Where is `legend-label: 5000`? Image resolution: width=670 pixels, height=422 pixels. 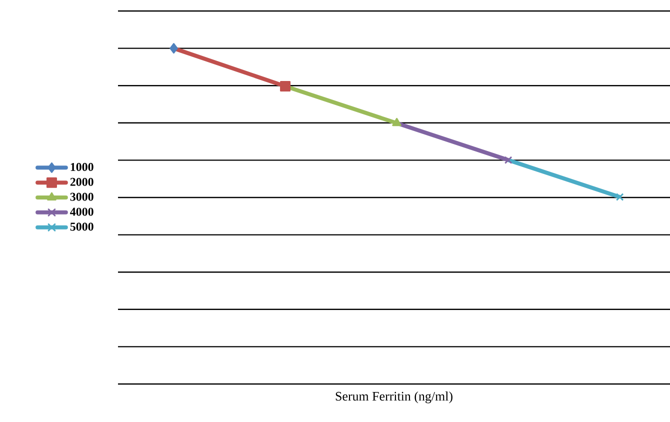
legend-label: 5000 is located at coordinates (82, 226).